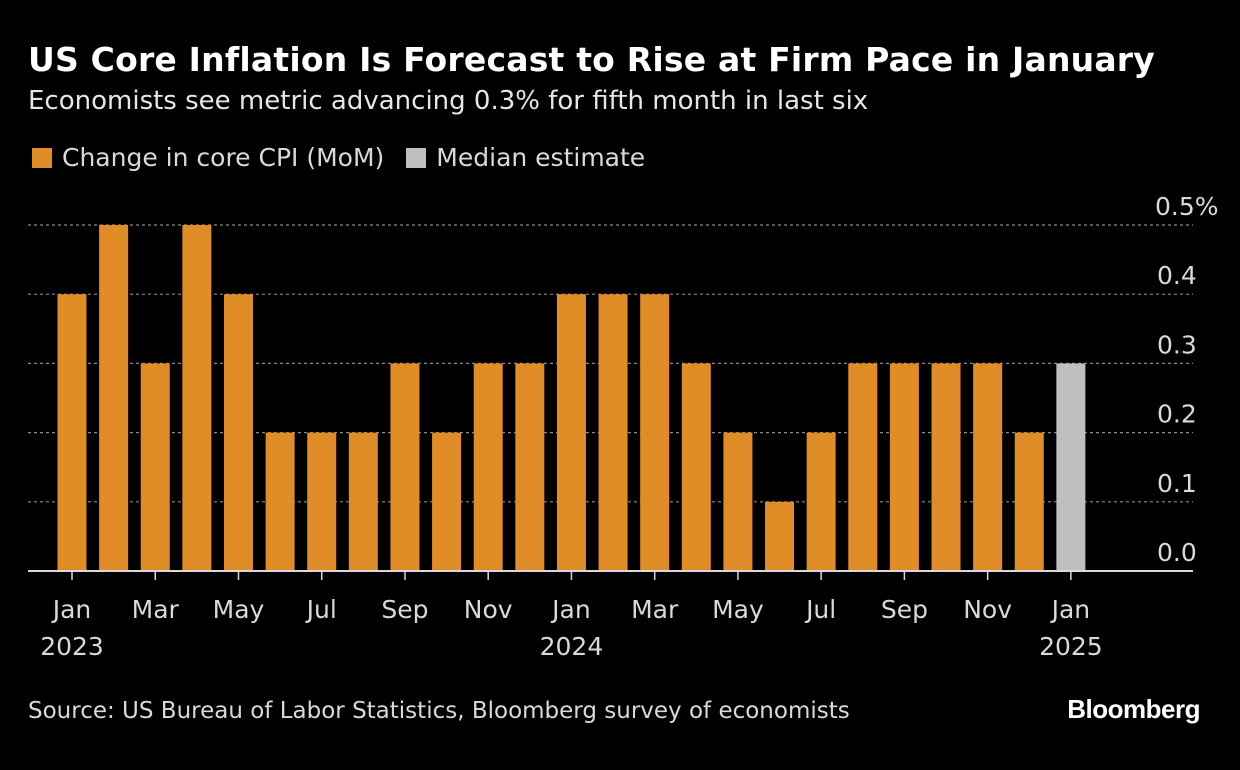  Describe the element at coordinates (1177, 552) in the screenshot. I see `y-tick-label: 0.0` at that location.